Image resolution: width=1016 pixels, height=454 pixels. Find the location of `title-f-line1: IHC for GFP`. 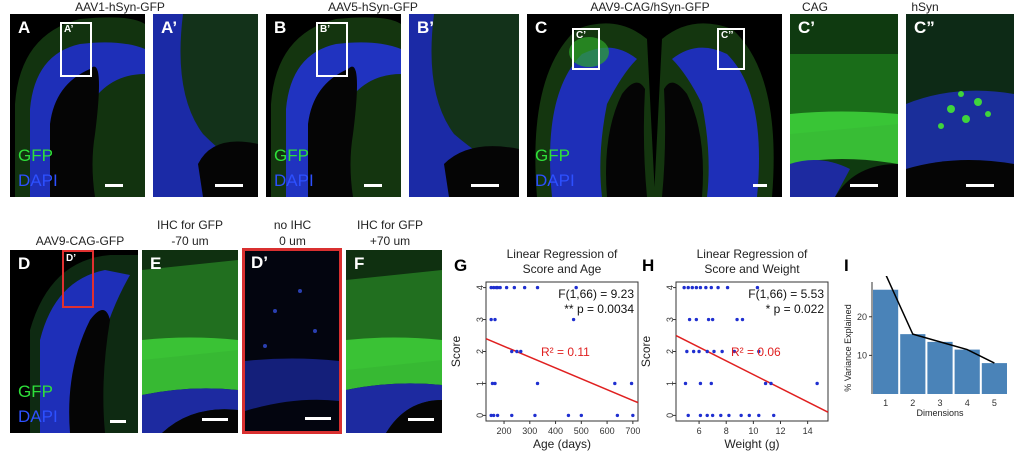

title-f-line1: IHC for GFP is located at coordinates (389, 225).